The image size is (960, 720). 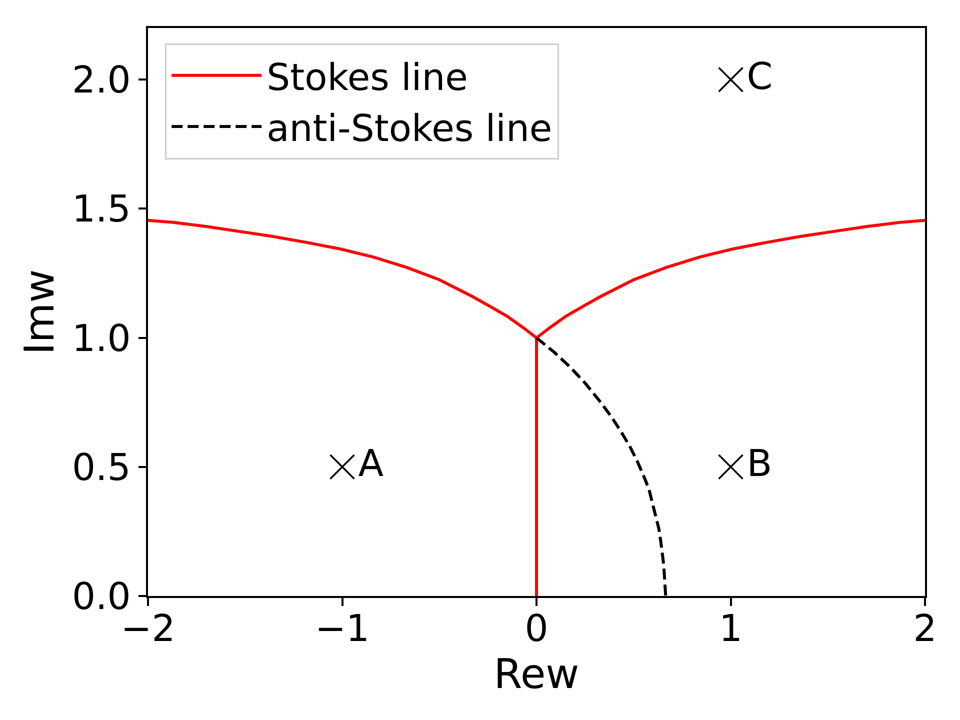 I want to click on legend-label: Stokes line, so click(x=367, y=77).